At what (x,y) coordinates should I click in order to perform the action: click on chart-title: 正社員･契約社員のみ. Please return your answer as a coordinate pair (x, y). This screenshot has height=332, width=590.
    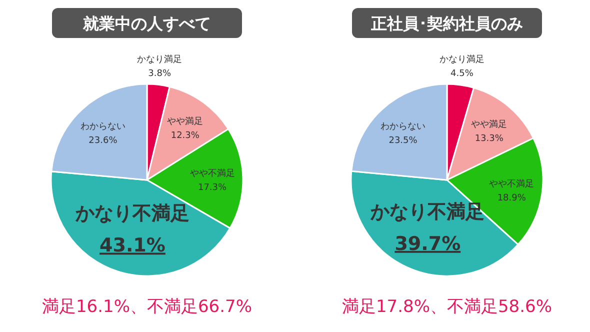
    Looking at the image, I should click on (446, 23).